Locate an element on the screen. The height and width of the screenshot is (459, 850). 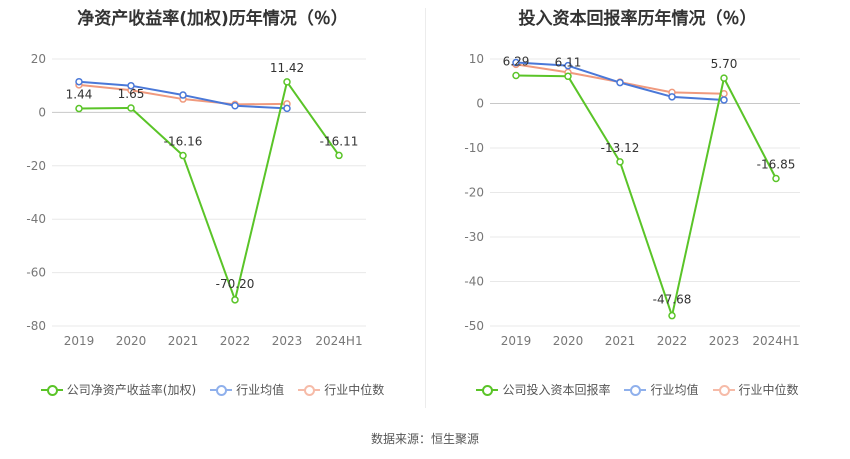
data-label: 6.11 is located at coordinates (568, 62).